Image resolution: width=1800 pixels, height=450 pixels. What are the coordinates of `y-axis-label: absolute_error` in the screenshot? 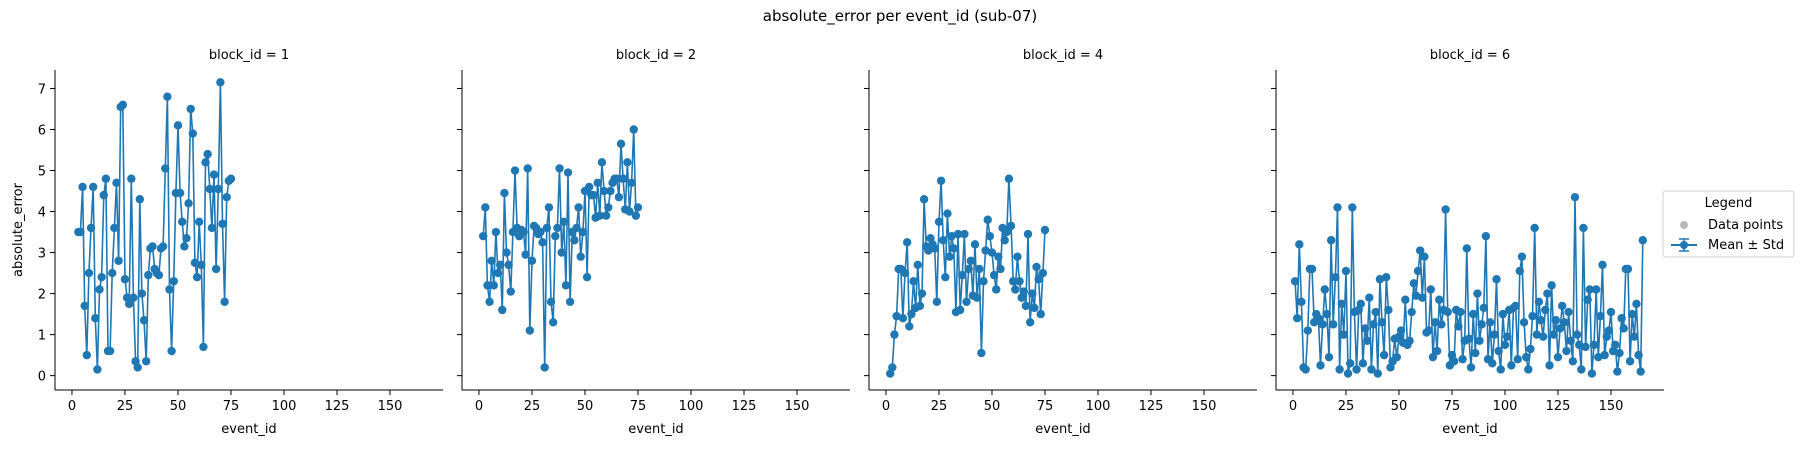 It's located at (18, 229).